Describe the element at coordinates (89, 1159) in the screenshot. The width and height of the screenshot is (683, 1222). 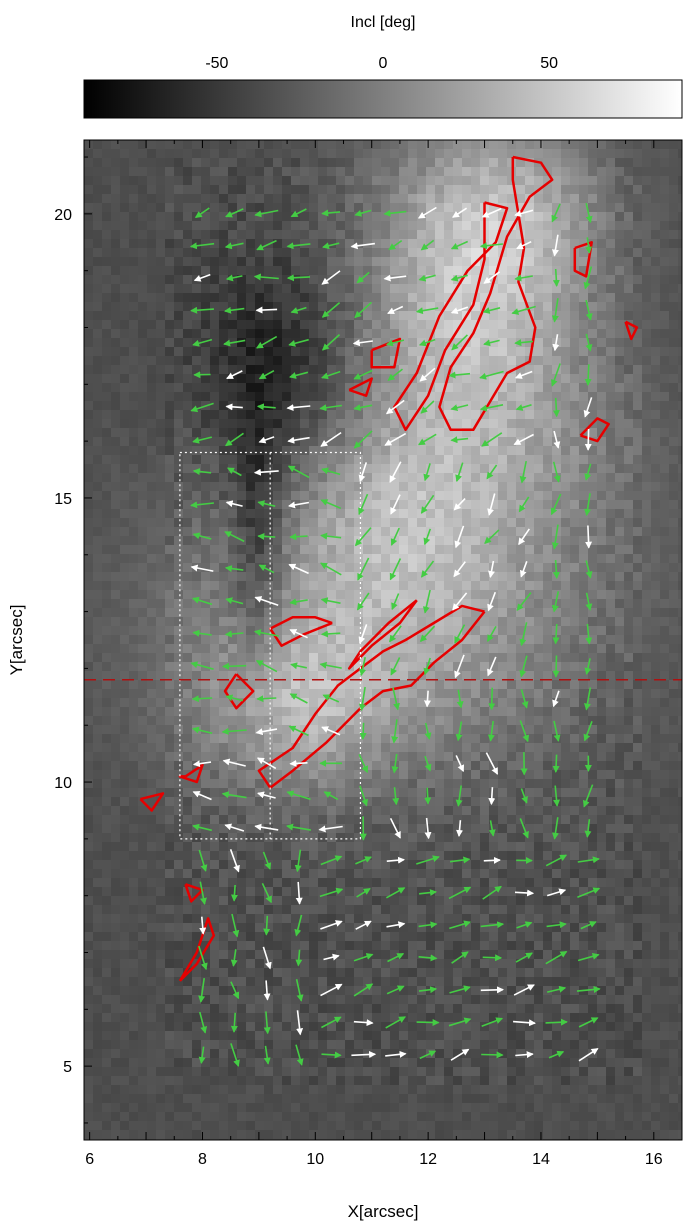
I see `x-tick-label: 6` at that location.